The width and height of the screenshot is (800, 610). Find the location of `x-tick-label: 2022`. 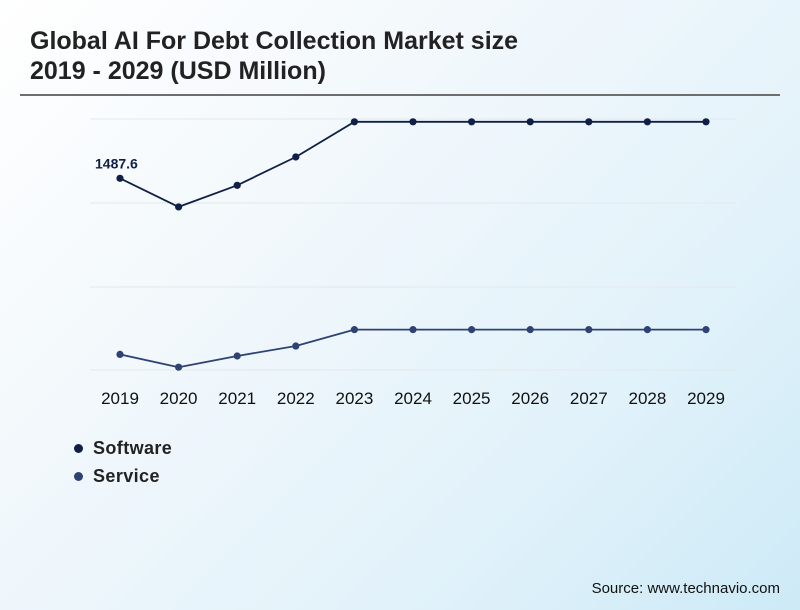

x-tick-label: 2022 is located at coordinates (296, 398).